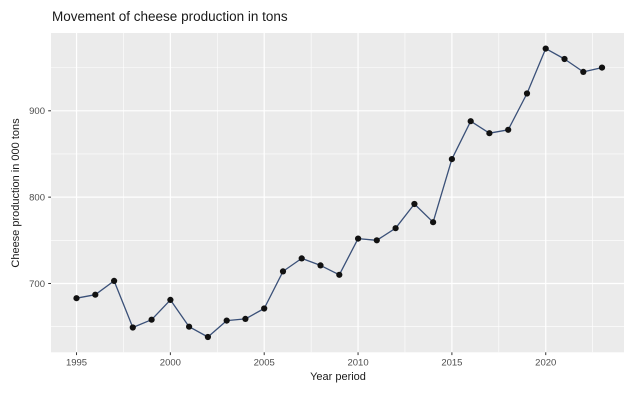 The width and height of the screenshot is (631, 400). Describe the element at coordinates (264, 362) in the screenshot. I see `x-tick-label: 2005` at that location.